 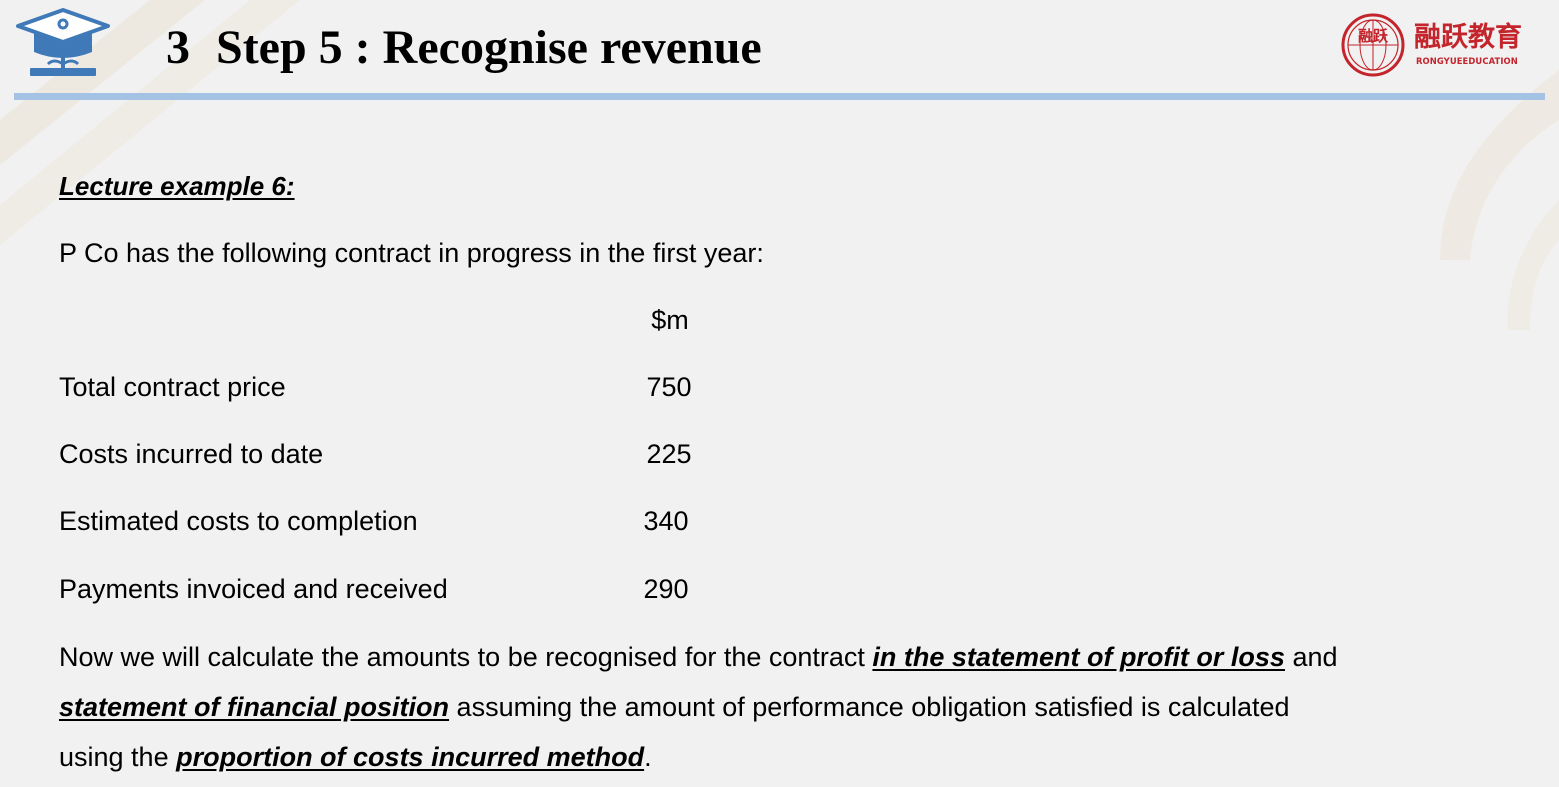 What do you see at coordinates (1373, 36) in the screenshot?
I see `seal-text-top: 融跃` at bounding box center [1373, 36].